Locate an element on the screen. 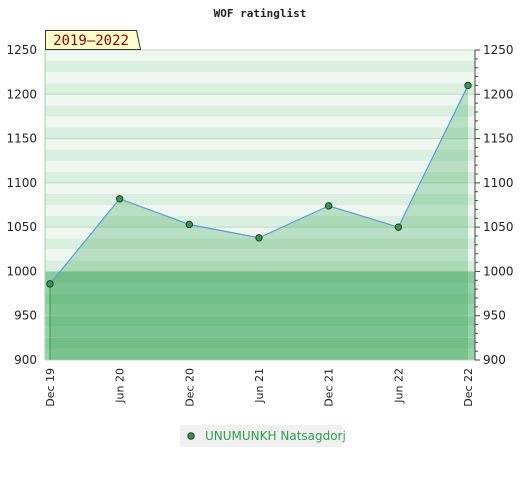  y-tick-label-left: 1050 is located at coordinates (21, 227).